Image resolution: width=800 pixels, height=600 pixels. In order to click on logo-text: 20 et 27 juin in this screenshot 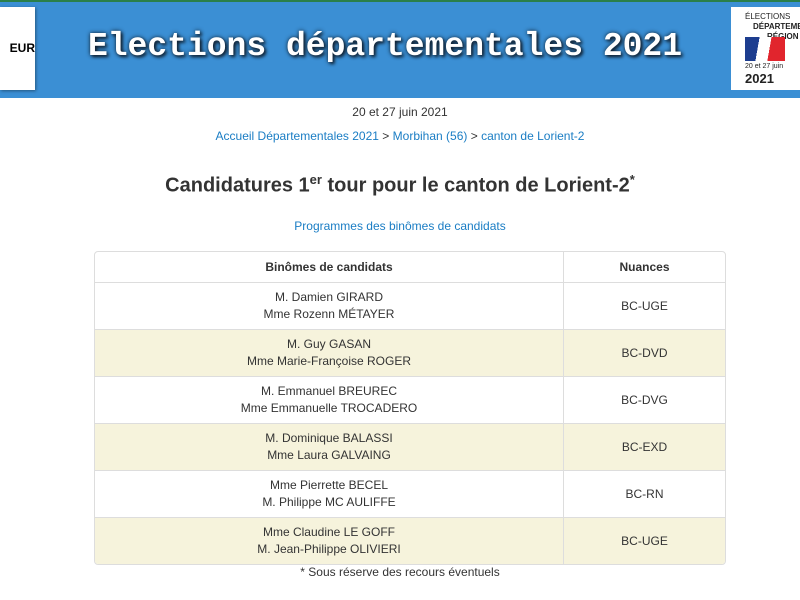, I will do `click(764, 66)`.